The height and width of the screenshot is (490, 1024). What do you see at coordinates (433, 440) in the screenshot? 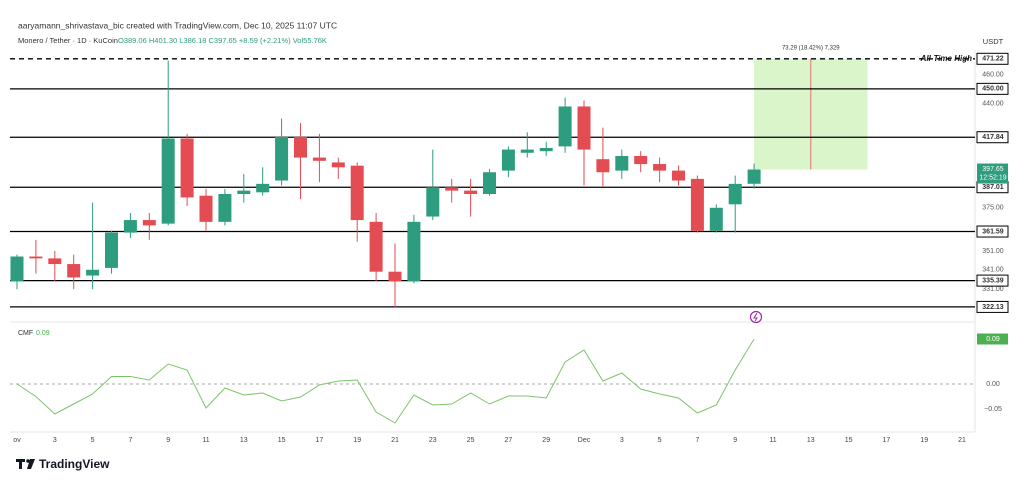
I see `x-tick-label: 23` at bounding box center [433, 440].